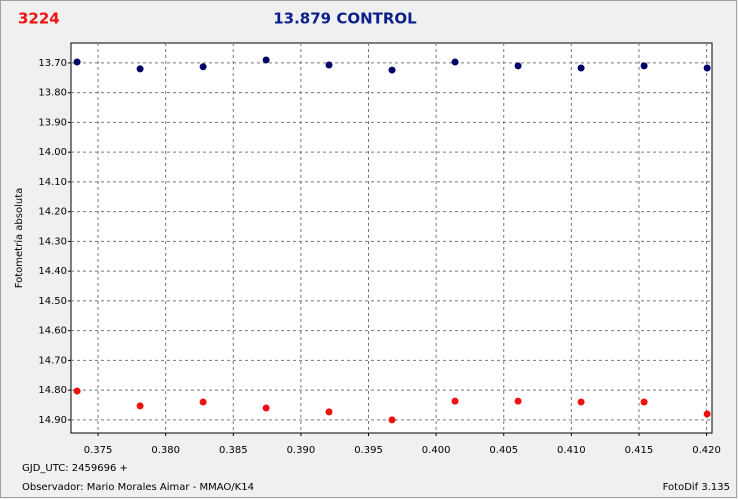 The image size is (738, 499). What do you see at coordinates (52, 390) in the screenshot?
I see `y-tick-label: 14.80` at bounding box center [52, 390].